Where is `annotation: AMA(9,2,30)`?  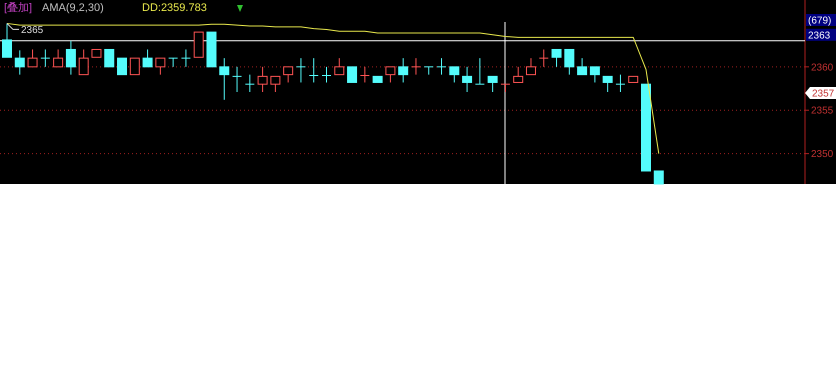
annotation: AMA(9,2,30) is located at coordinates (73, 8).